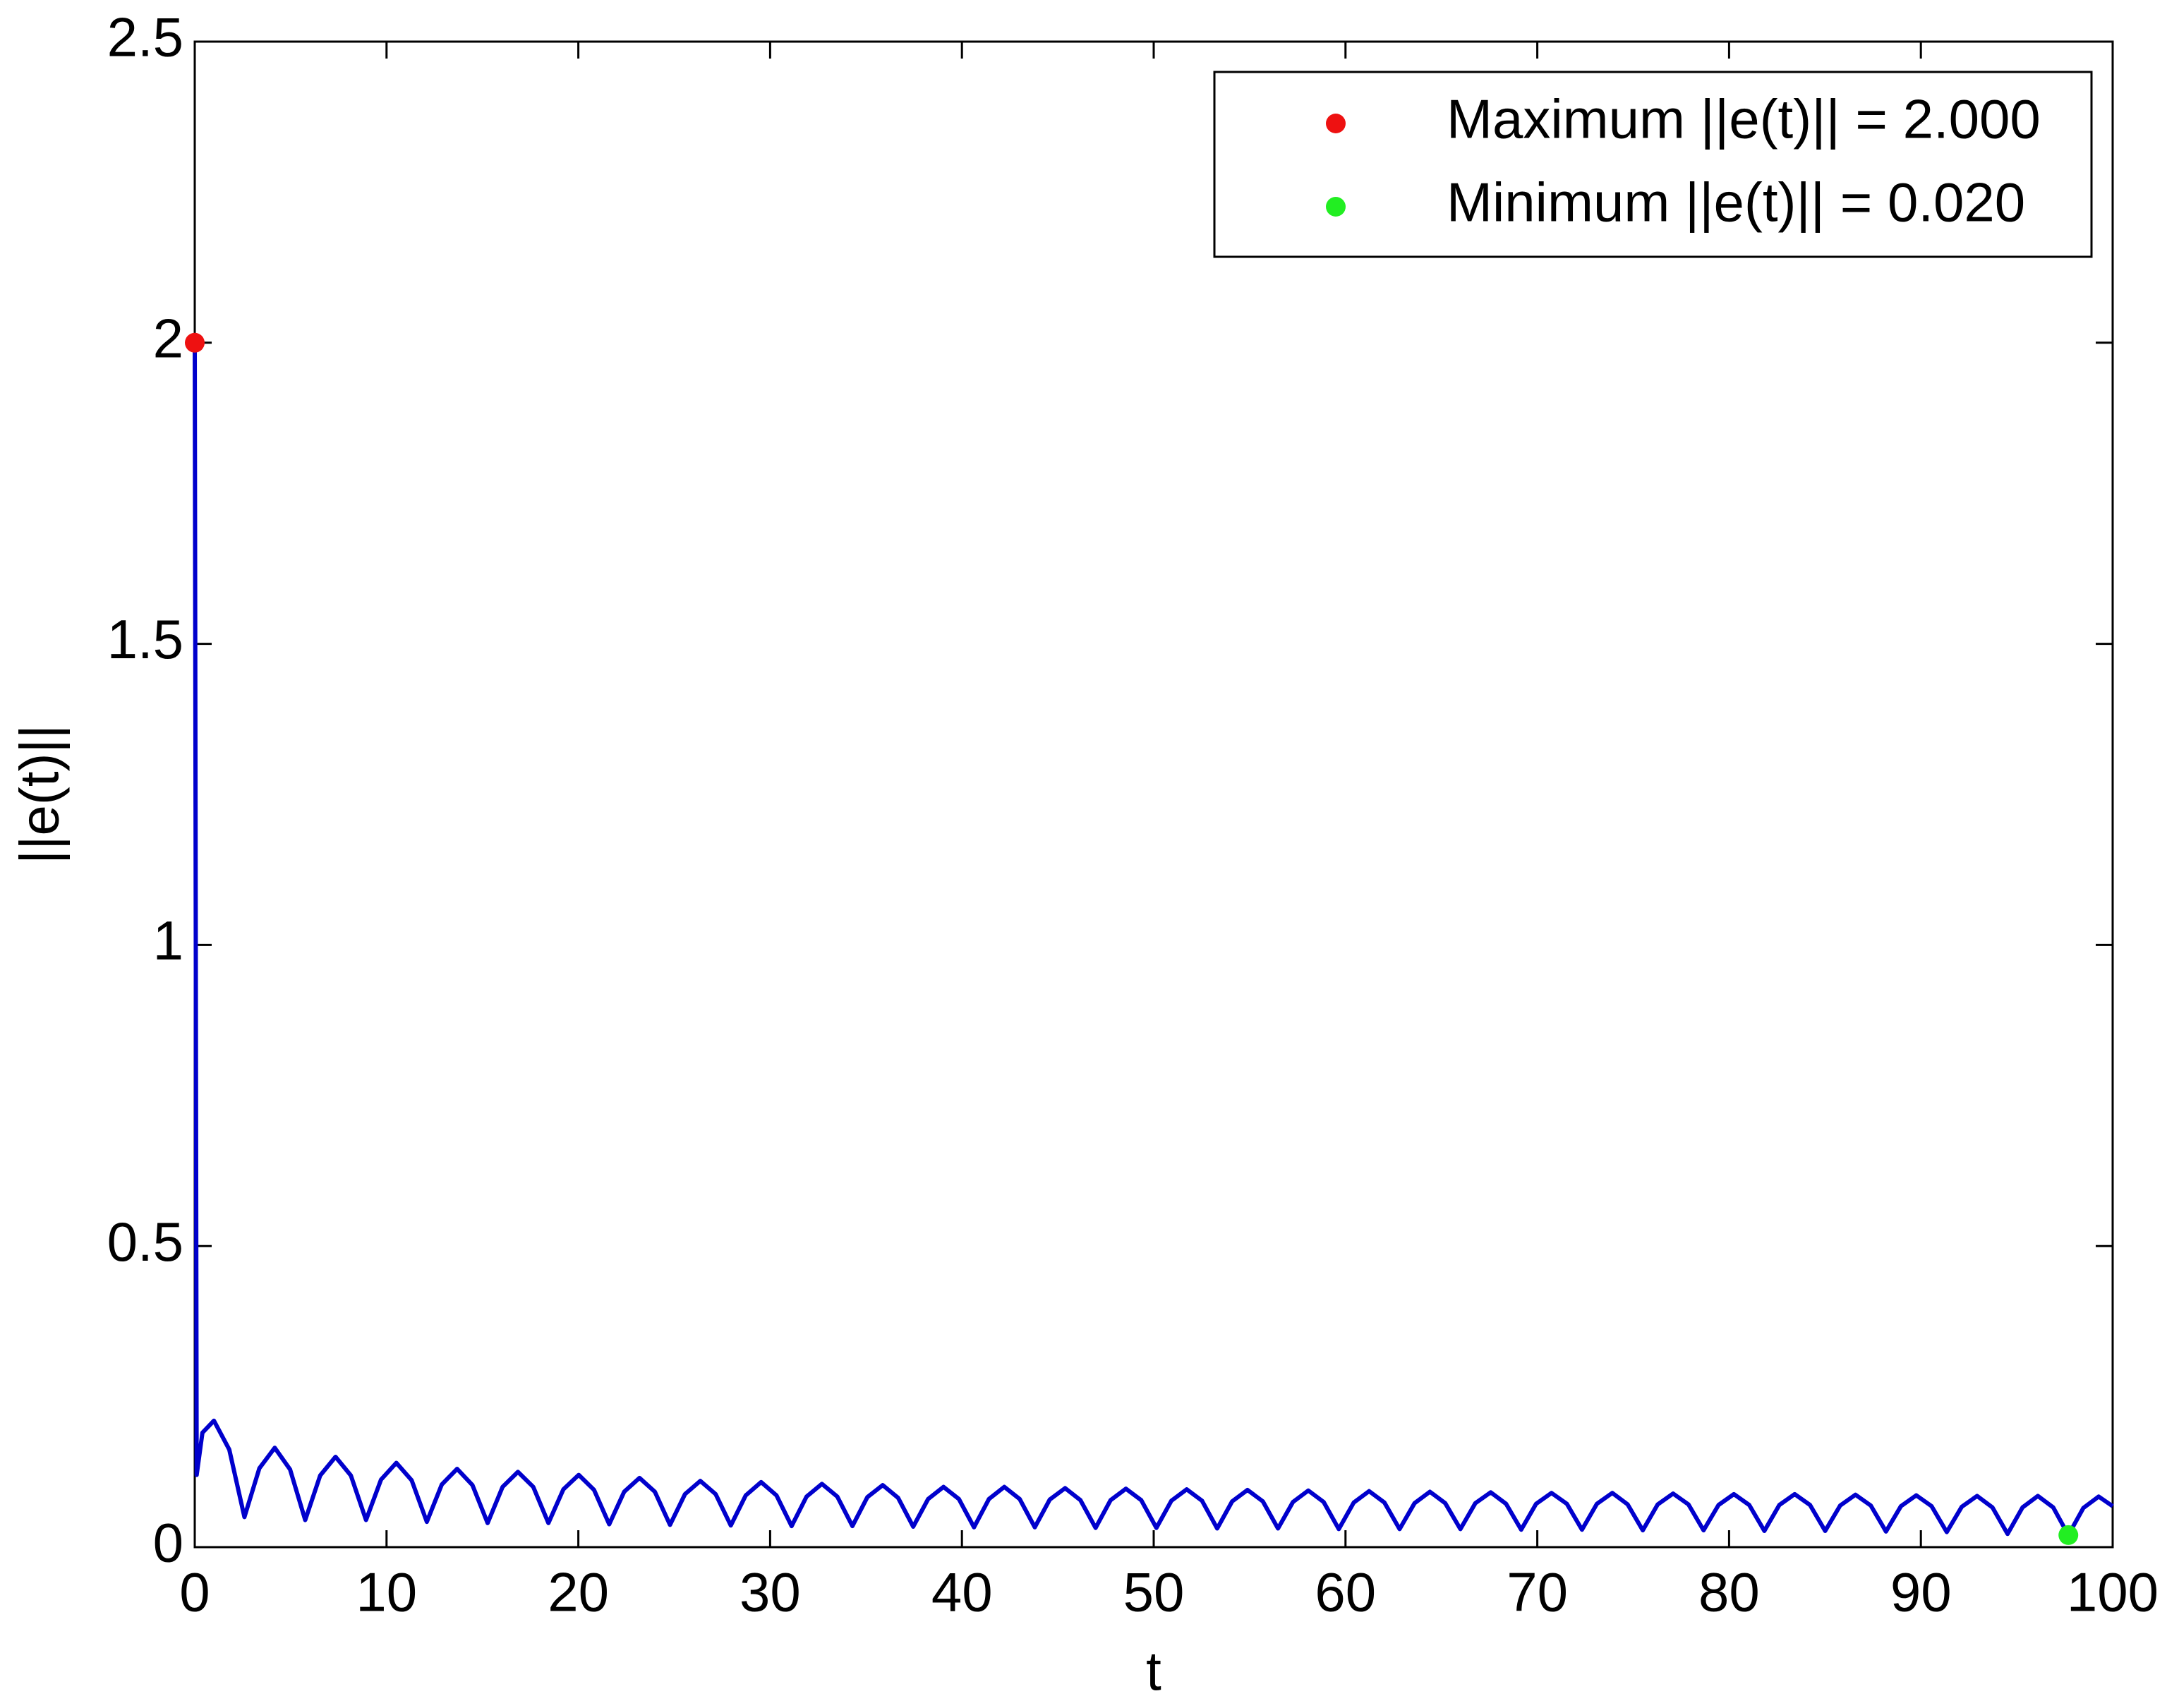  I want to click on x-tick-label: 70, so click(1537, 1592).